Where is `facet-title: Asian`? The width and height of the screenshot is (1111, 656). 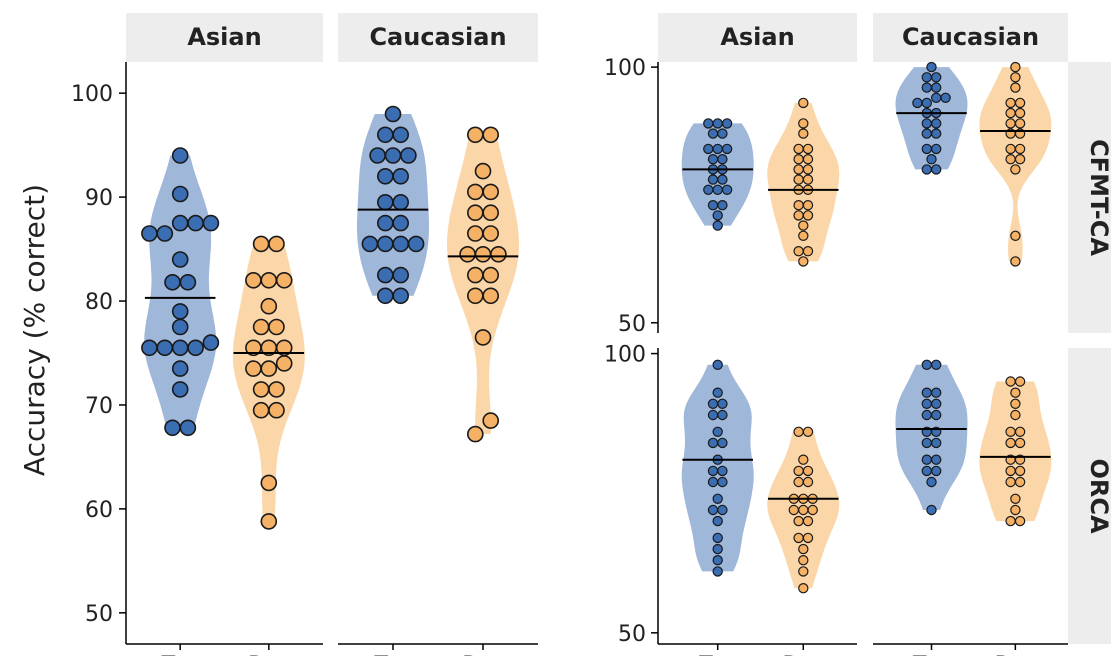
facet-title: Asian is located at coordinates (224, 37).